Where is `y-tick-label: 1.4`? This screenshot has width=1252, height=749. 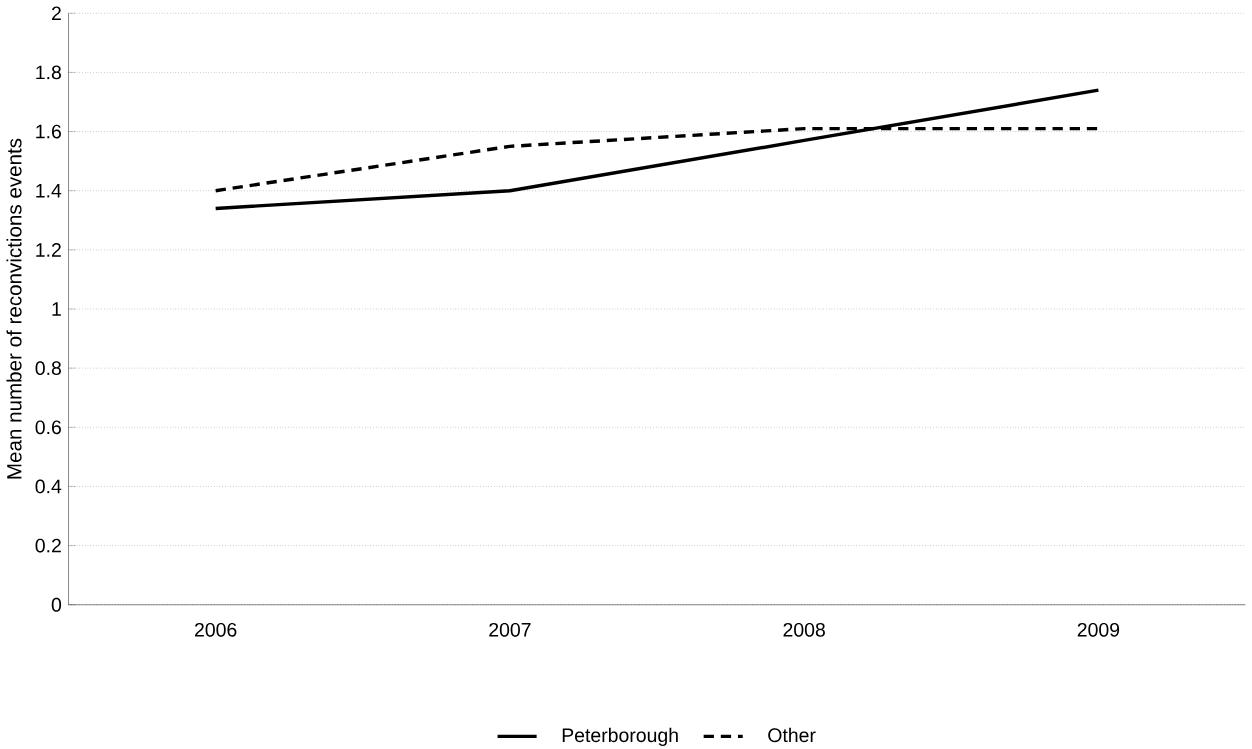 y-tick-label: 1.4 is located at coordinates (49, 190).